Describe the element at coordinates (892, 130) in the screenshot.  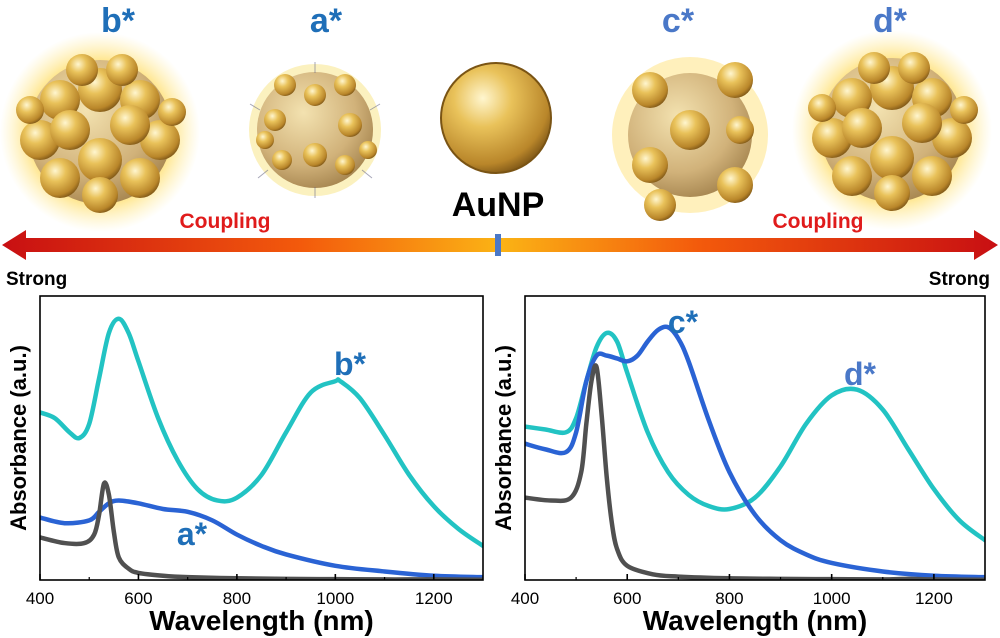
I see `particle-d-icon` at that location.